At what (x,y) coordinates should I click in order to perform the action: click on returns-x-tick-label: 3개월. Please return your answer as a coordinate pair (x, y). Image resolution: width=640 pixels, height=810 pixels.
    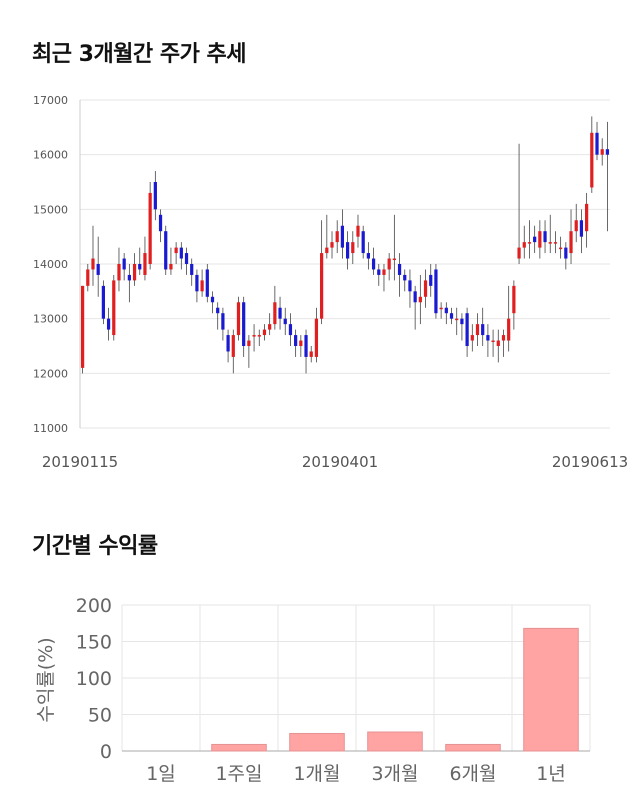
    Looking at the image, I should click on (394, 774).